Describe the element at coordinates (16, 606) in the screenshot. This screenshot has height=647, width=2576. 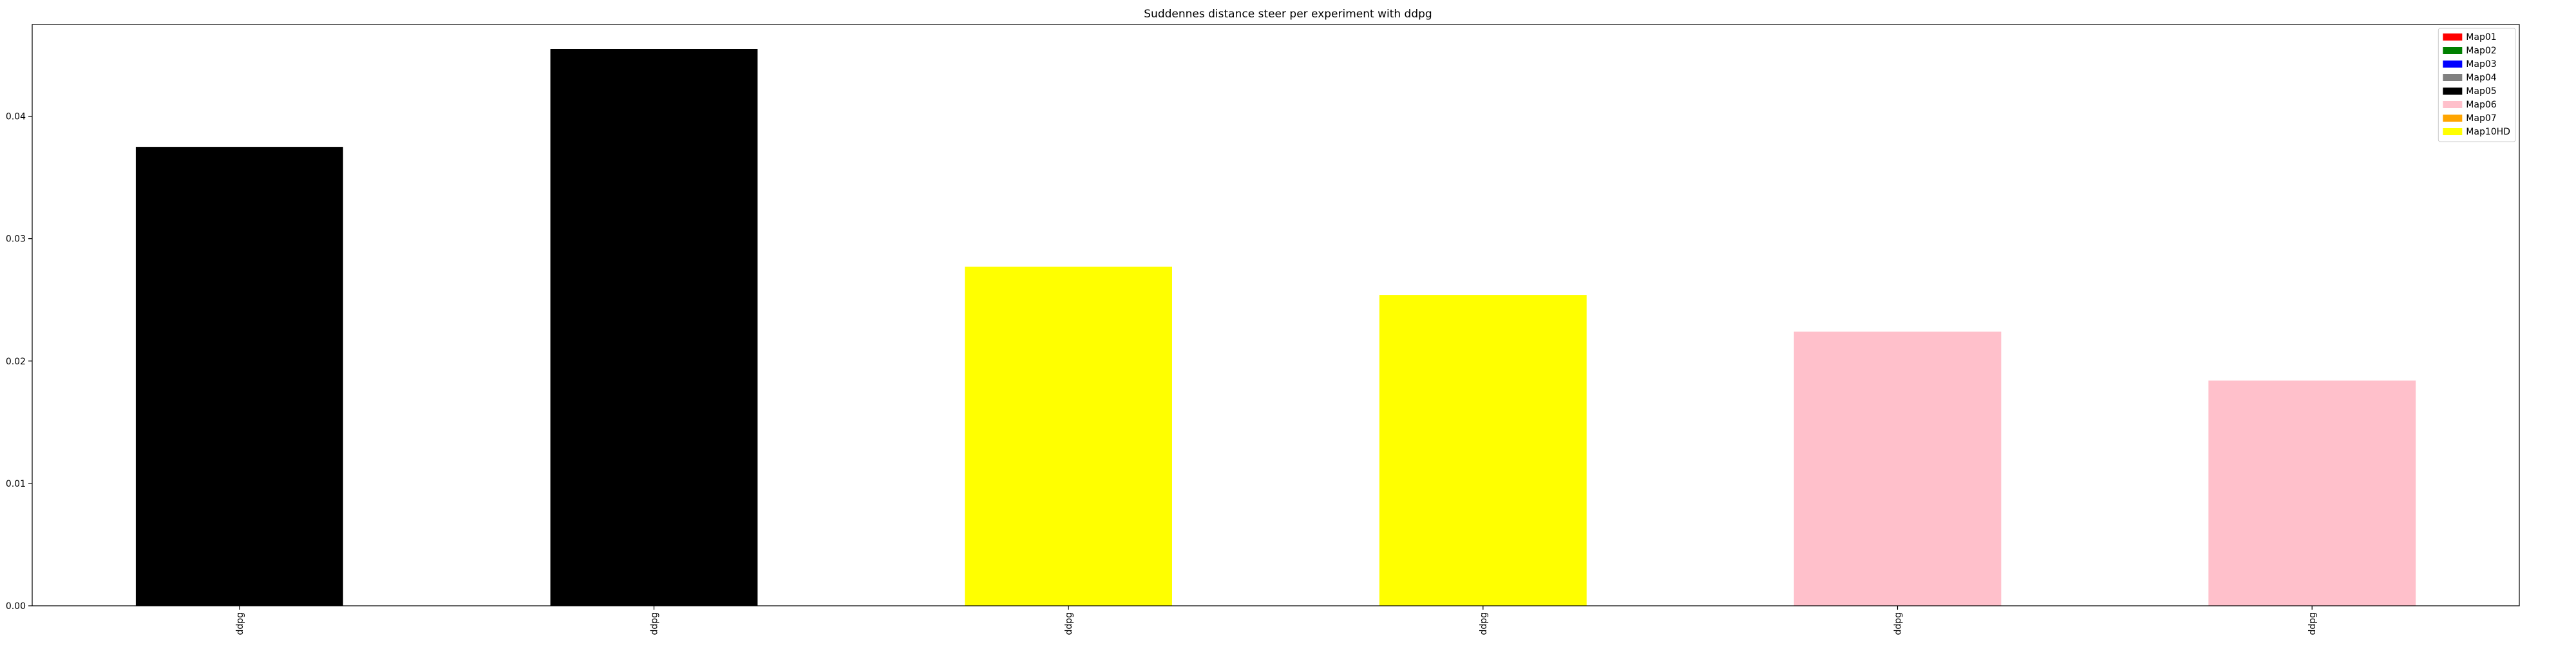
I see `y-tick-label: 0.00` at that location.